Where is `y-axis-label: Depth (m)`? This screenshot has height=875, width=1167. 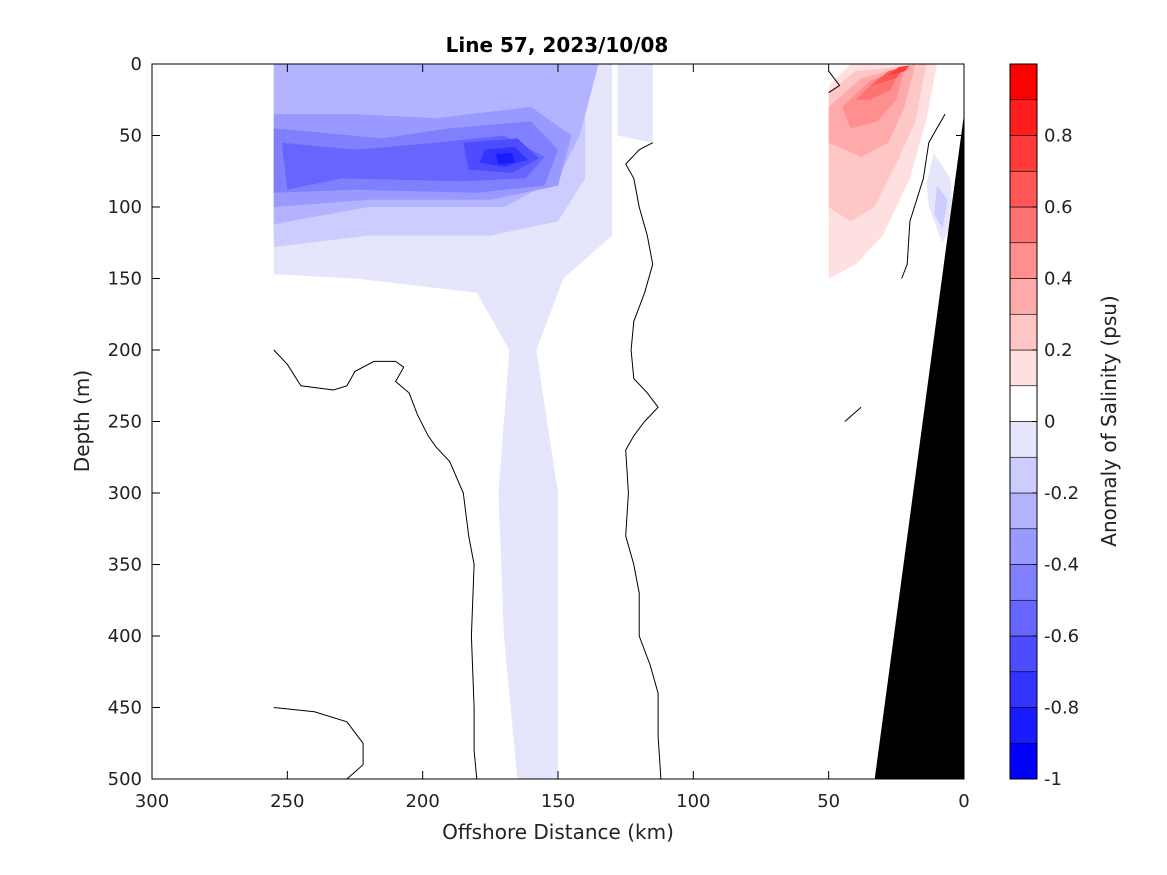 y-axis-label: Depth (m) is located at coordinates (82, 421).